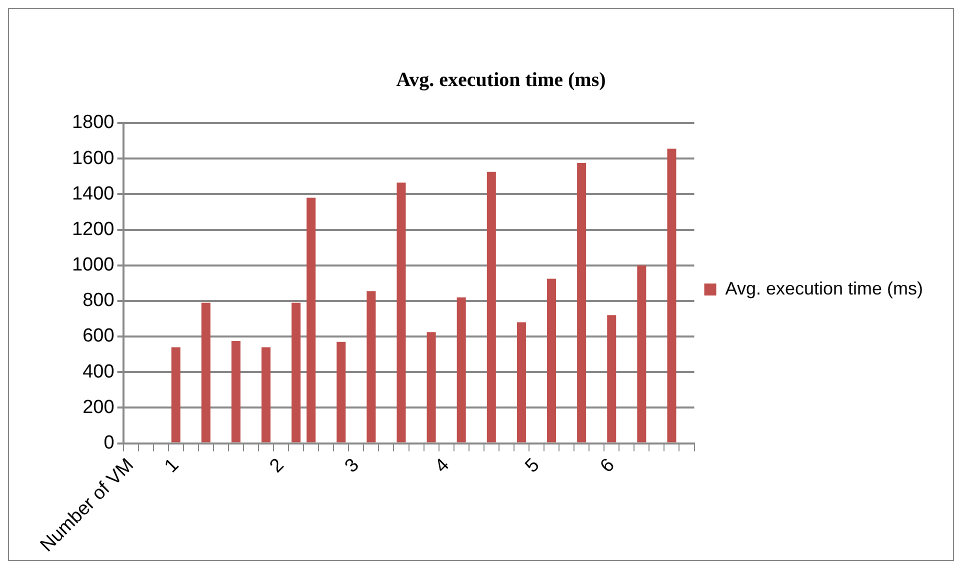  What do you see at coordinates (93, 265) in the screenshot?
I see `y-tick-label: 1000` at bounding box center [93, 265].